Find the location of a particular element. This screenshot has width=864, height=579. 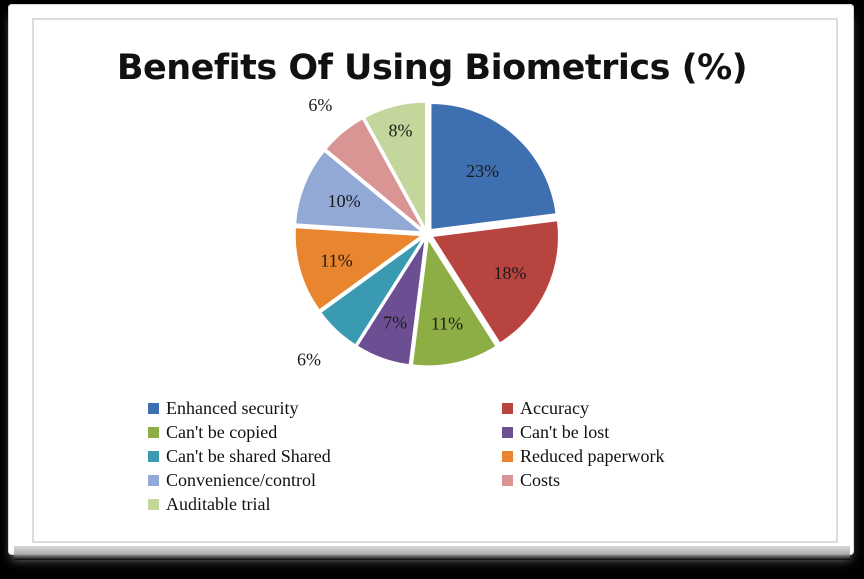

pie-slice-auditable-trial is located at coordinates (395, 165).